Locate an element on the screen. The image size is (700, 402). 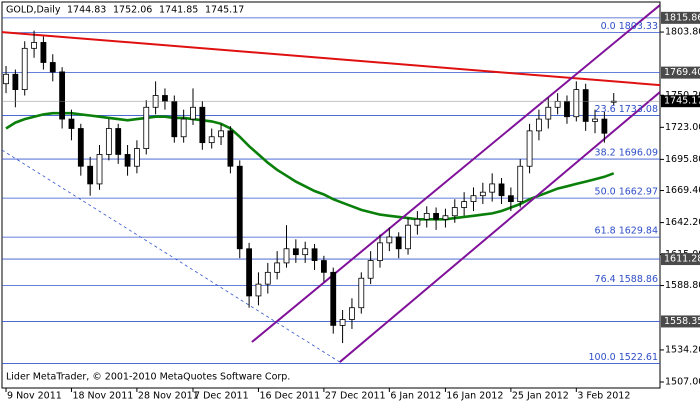
trend-line is located at coordinates (331, 59).